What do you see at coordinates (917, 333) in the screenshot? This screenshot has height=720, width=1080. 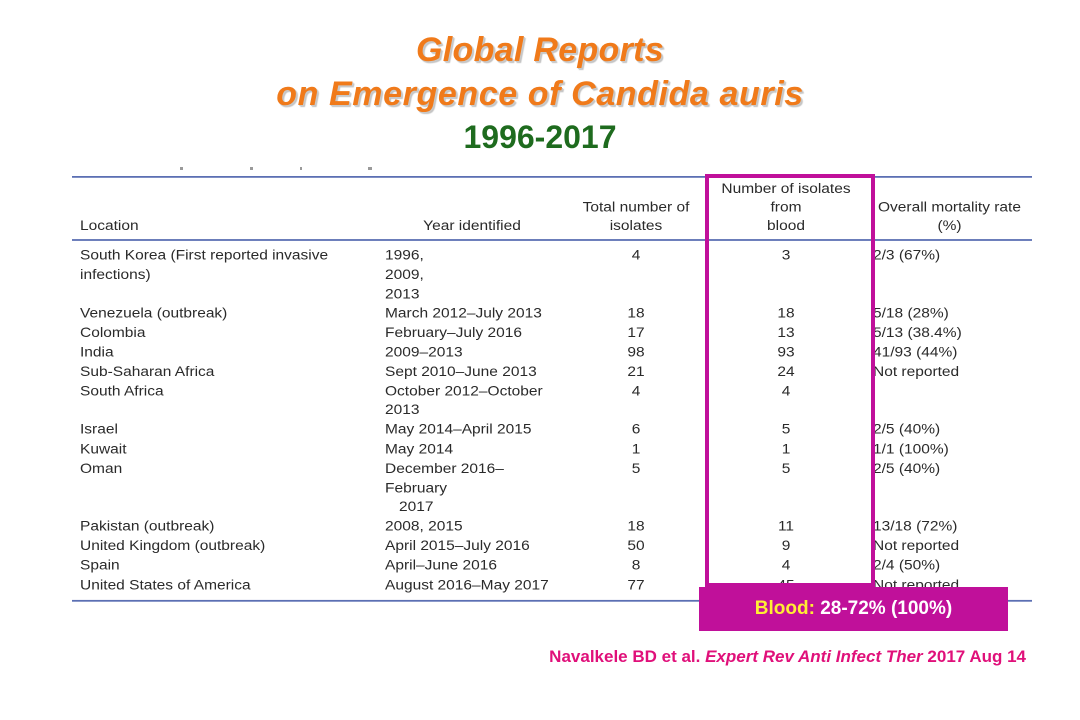 I see `cell-mortality: 5/13 (38.4%)` at bounding box center [917, 333].